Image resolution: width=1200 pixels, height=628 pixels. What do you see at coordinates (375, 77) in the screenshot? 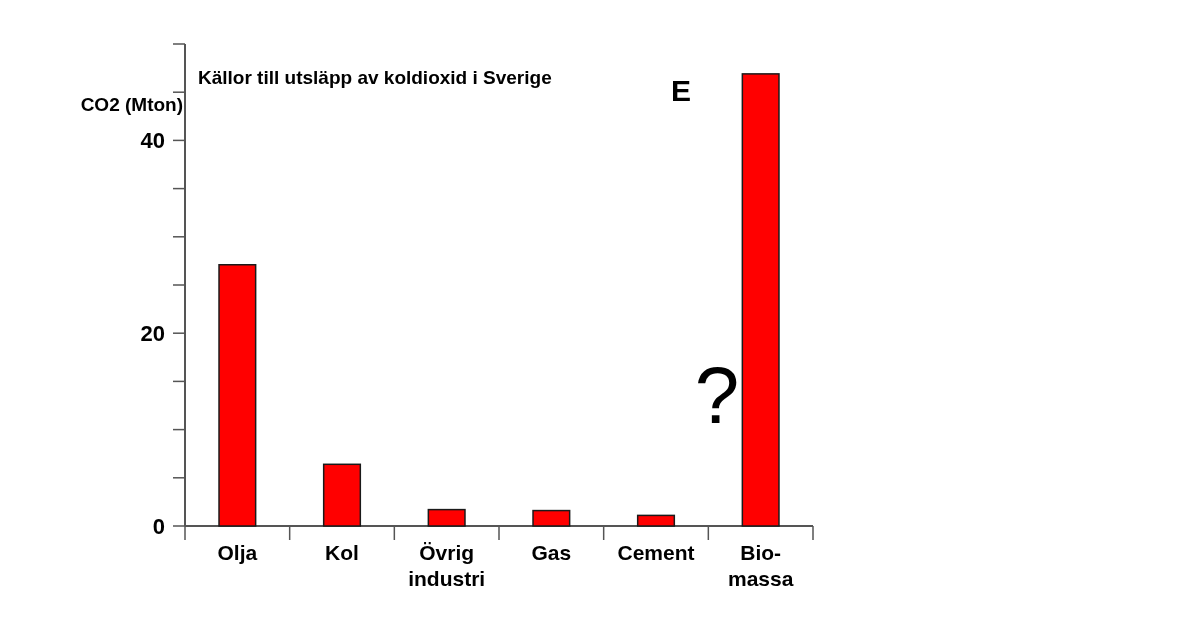
I see `text: Källor till utsläpp av koldioxid i Sverige` at bounding box center [375, 77].